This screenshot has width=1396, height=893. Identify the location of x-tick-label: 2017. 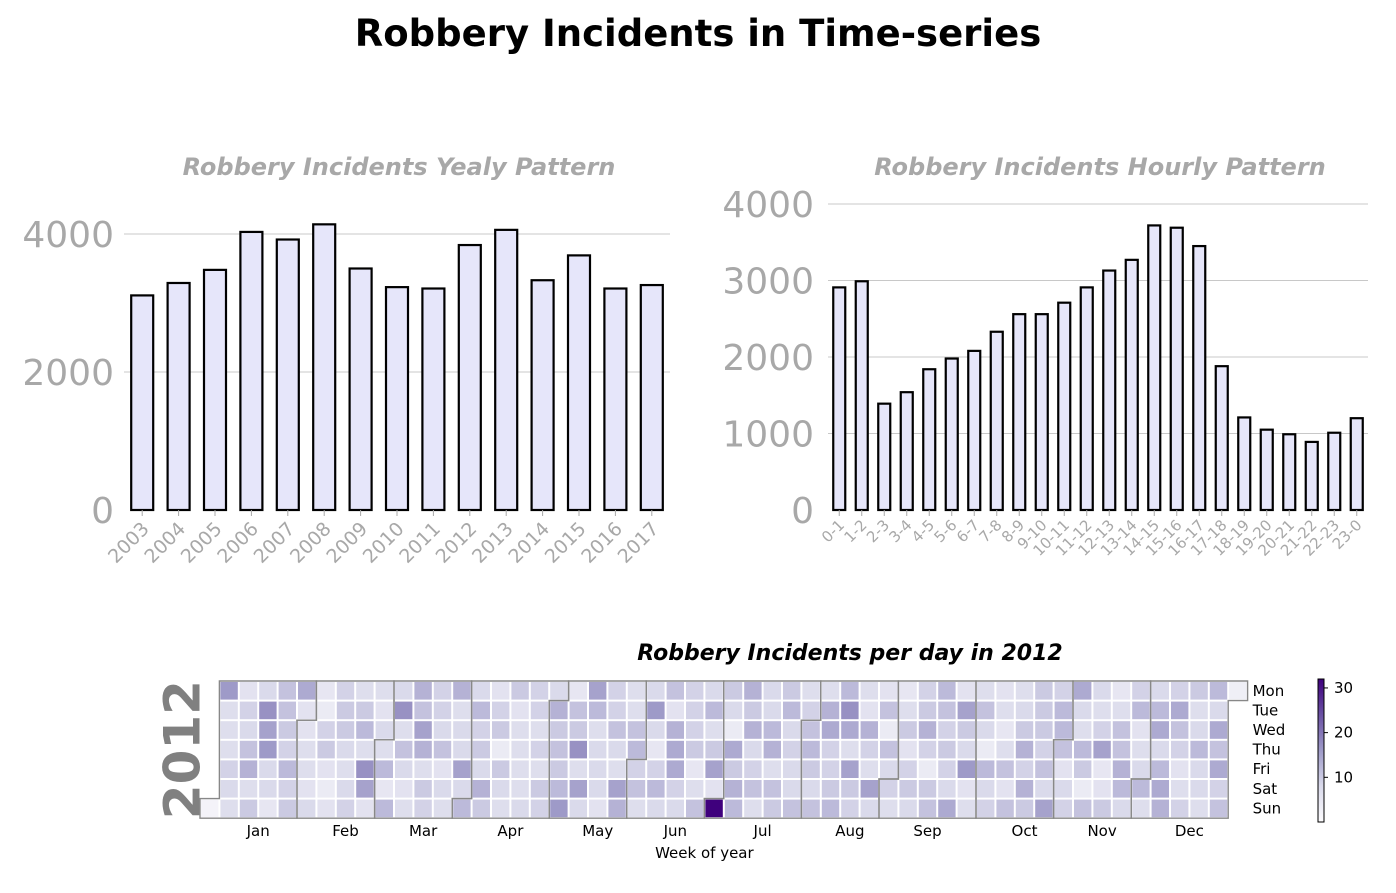
(639, 543).